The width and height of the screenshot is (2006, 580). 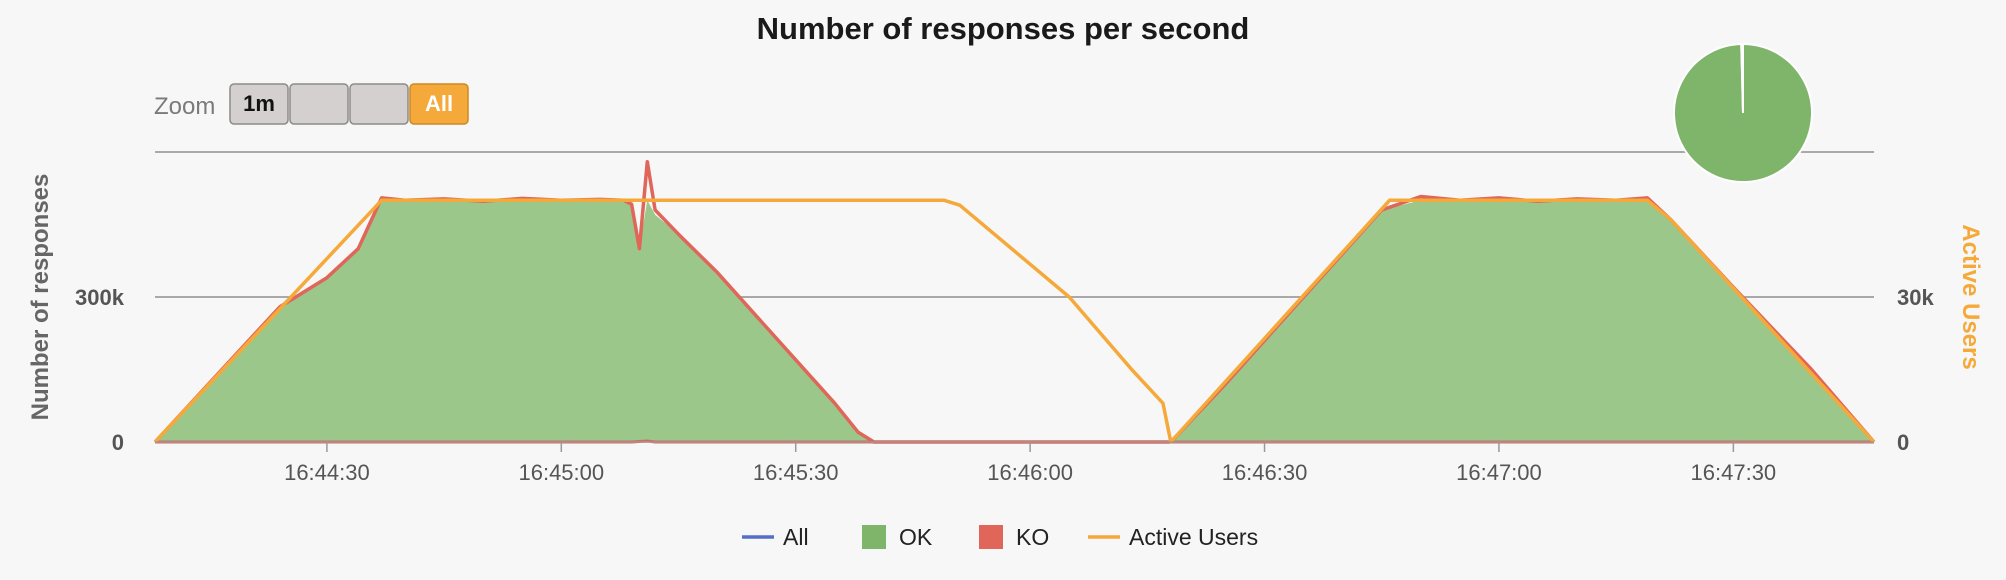 I want to click on legend-item-ko: KO, so click(x=1014, y=537).